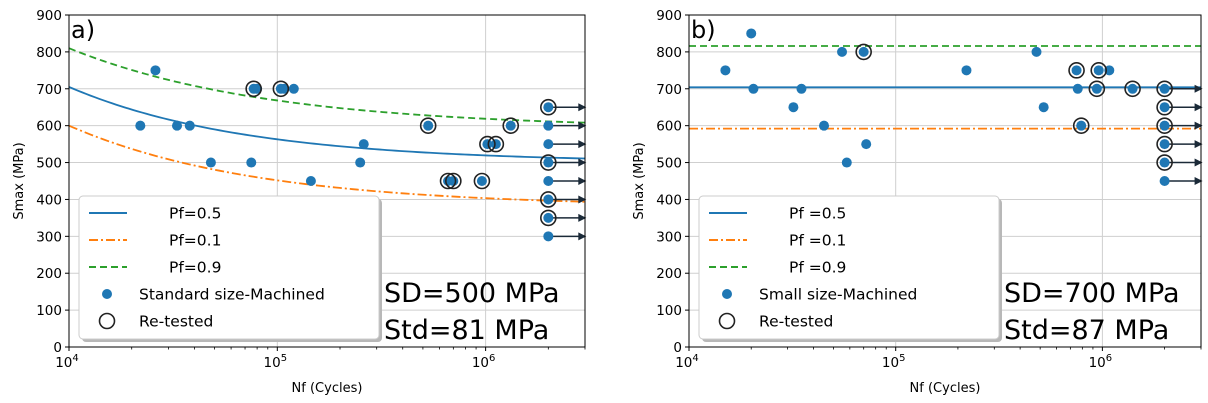 This screenshot has height=403, width=1208. What do you see at coordinates (1101, 362) in the screenshot?
I see `x-tick-label: 10⁶` at bounding box center [1101, 362].